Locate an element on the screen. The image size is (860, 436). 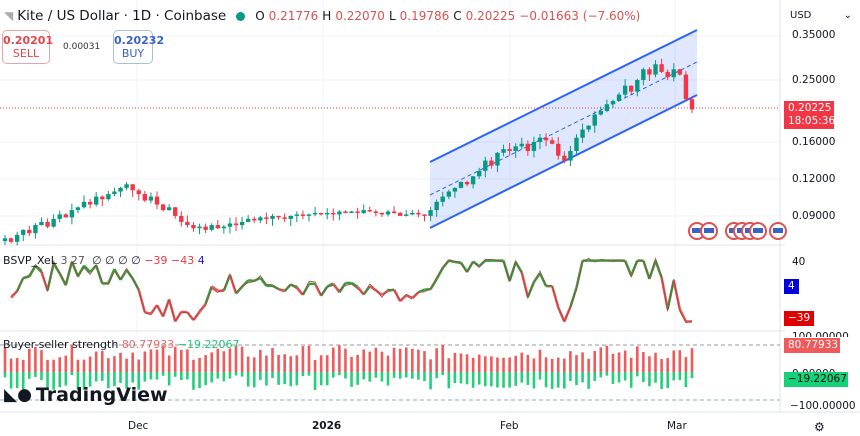
bsvp-legend: BSVP_XeL 3 27 ∅ ∅ ∅ ∅ −39 −43 4 is located at coordinates (104, 260).